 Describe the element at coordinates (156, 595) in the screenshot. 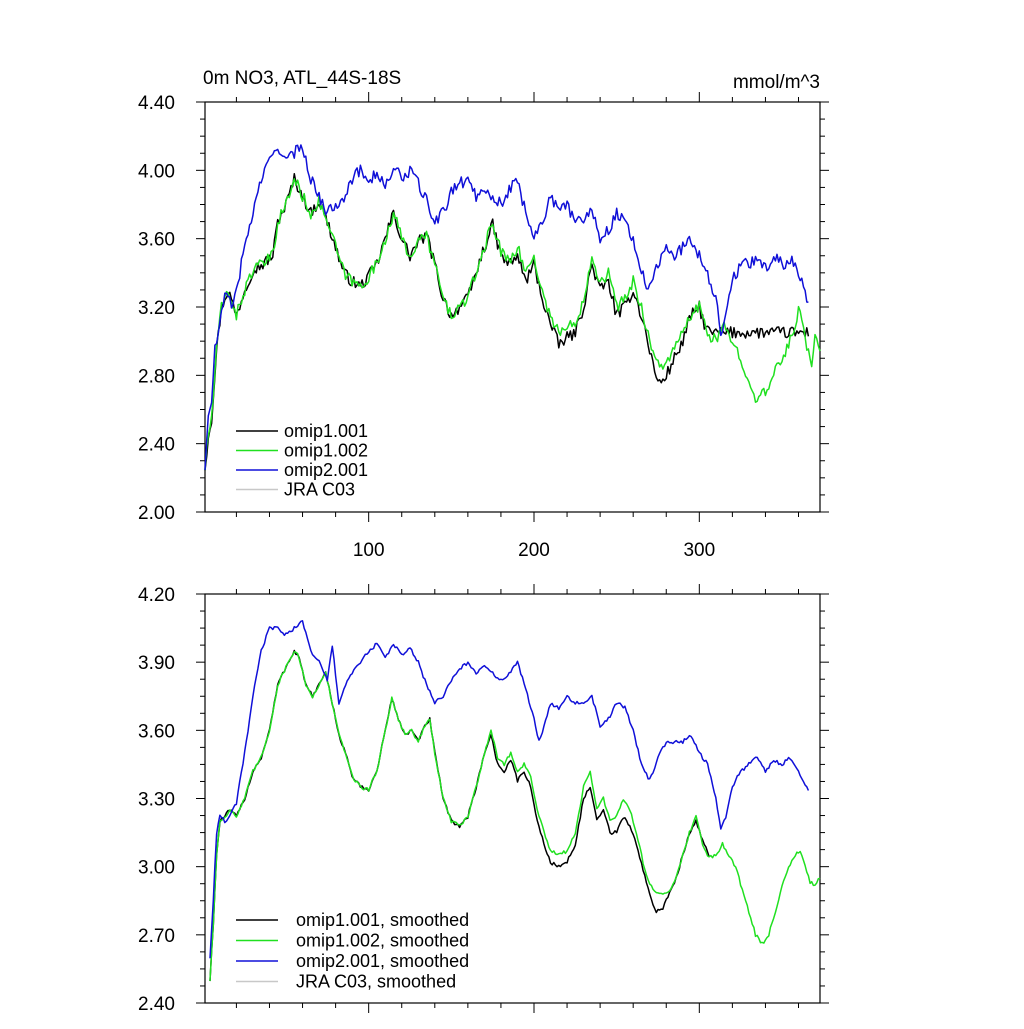

I see `bottom-y-tick-label: 4.20` at that location.